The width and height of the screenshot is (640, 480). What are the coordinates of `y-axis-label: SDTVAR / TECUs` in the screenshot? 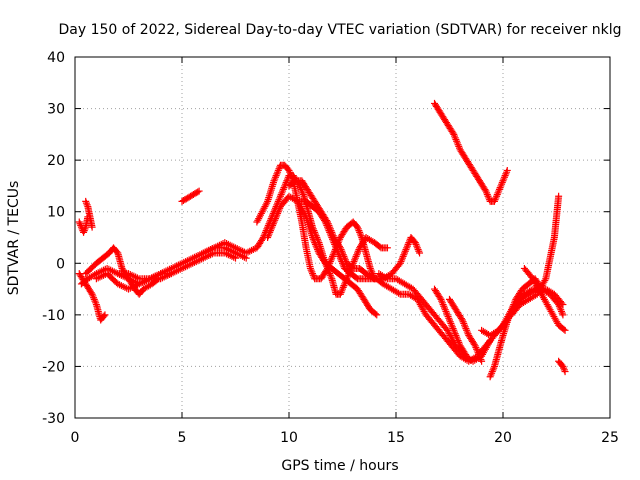 It's located at (14, 238).